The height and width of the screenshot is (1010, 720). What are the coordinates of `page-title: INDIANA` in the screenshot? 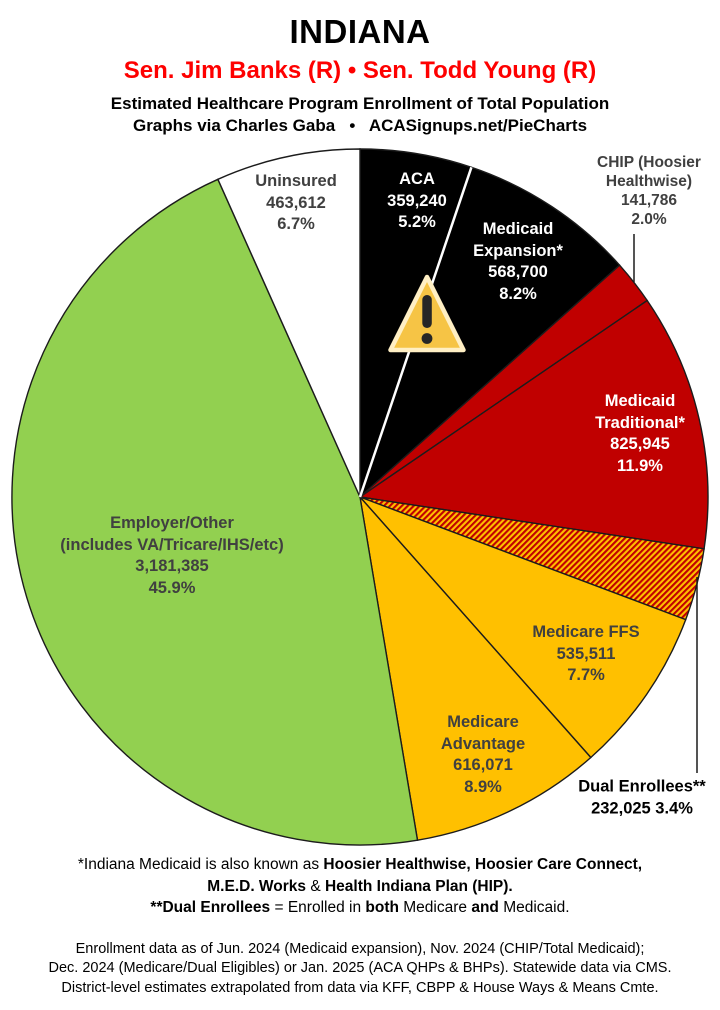 It's located at (360, 31).